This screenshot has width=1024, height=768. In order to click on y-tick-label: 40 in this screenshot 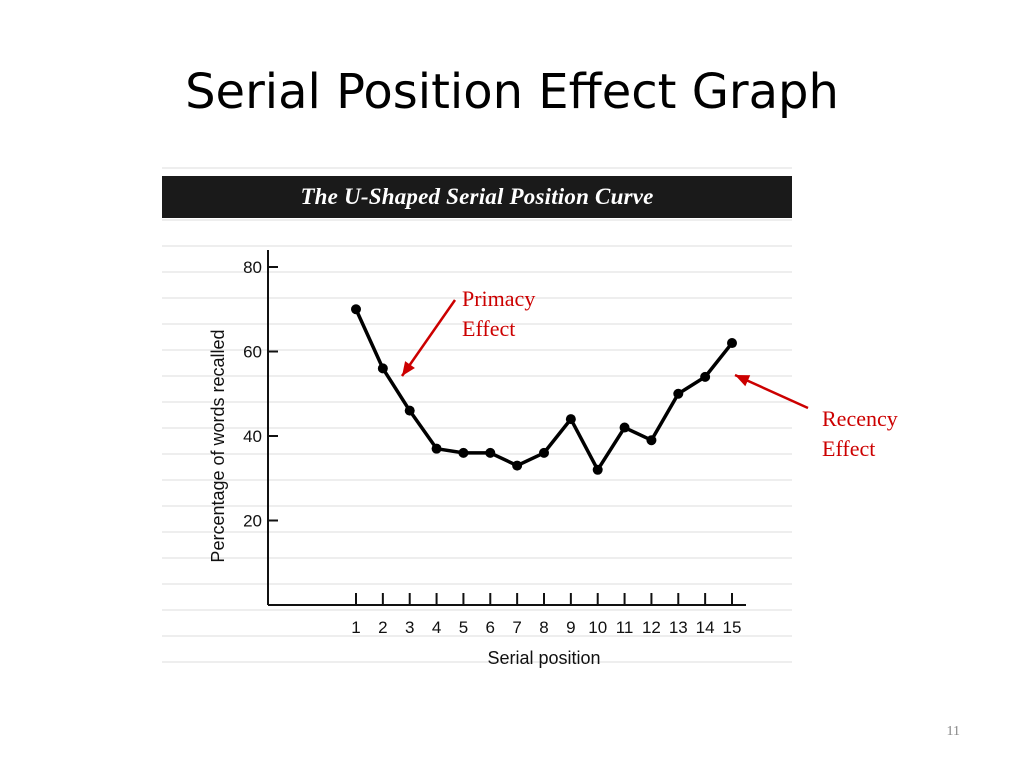, I will do `click(252, 436)`.